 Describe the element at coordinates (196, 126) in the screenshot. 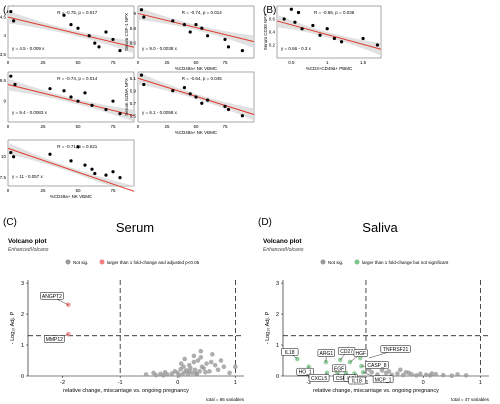

I see `x-tick-label-a4-2: 50` at that location.